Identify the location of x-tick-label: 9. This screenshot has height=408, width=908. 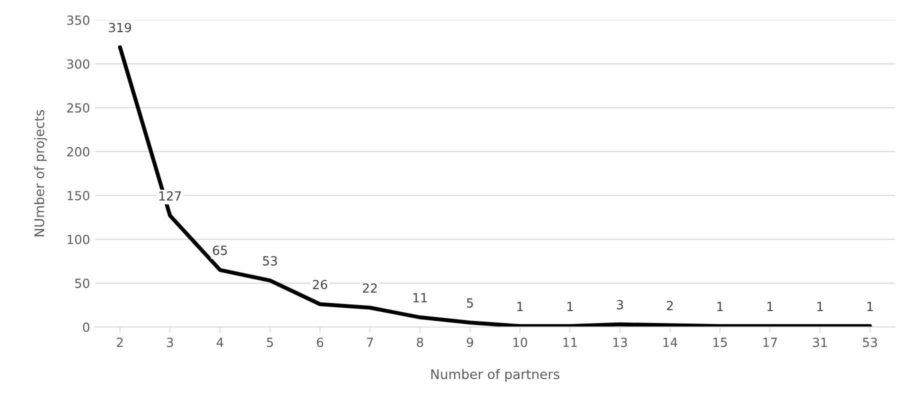
(470, 343).